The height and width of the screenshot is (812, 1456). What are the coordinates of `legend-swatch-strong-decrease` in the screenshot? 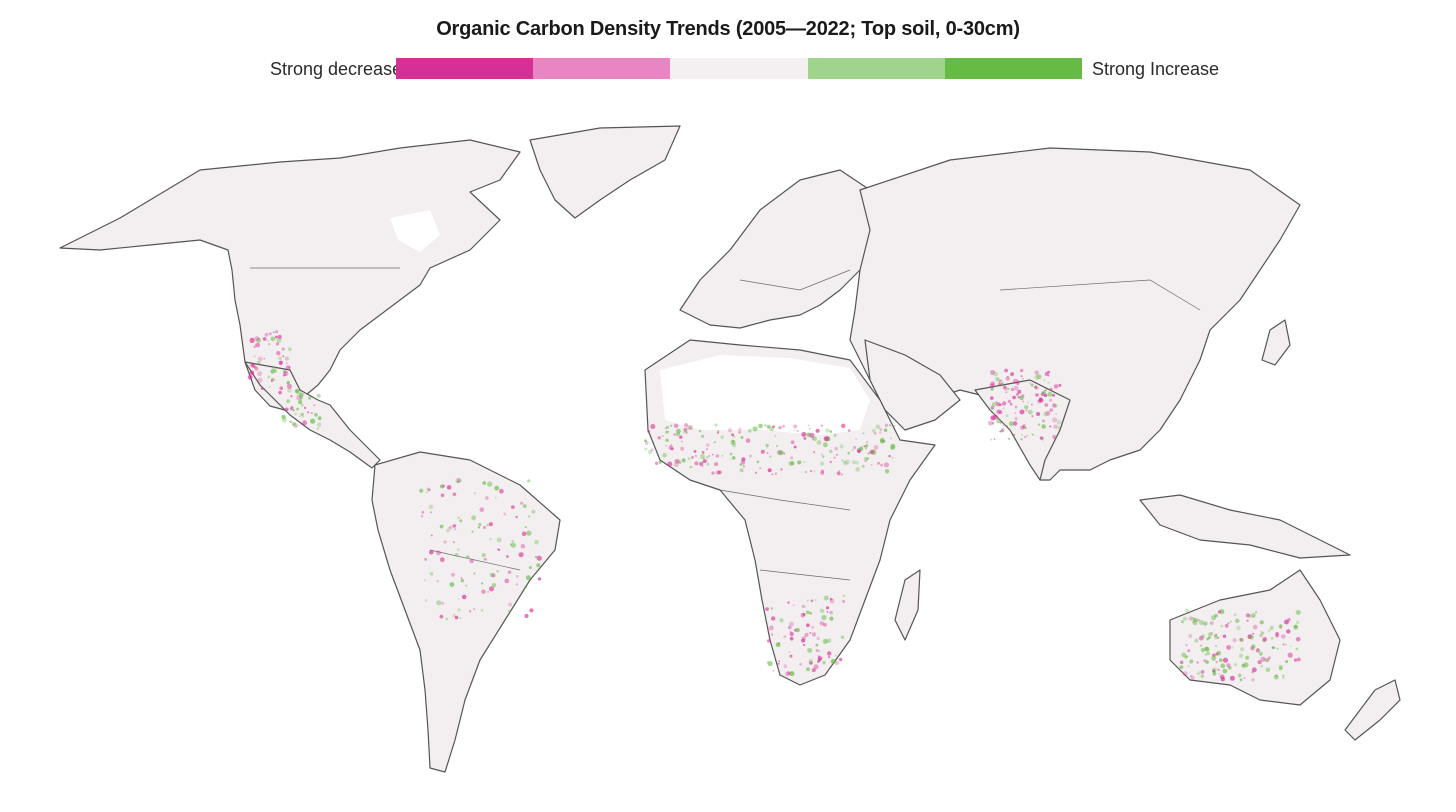 It's located at (465, 68).